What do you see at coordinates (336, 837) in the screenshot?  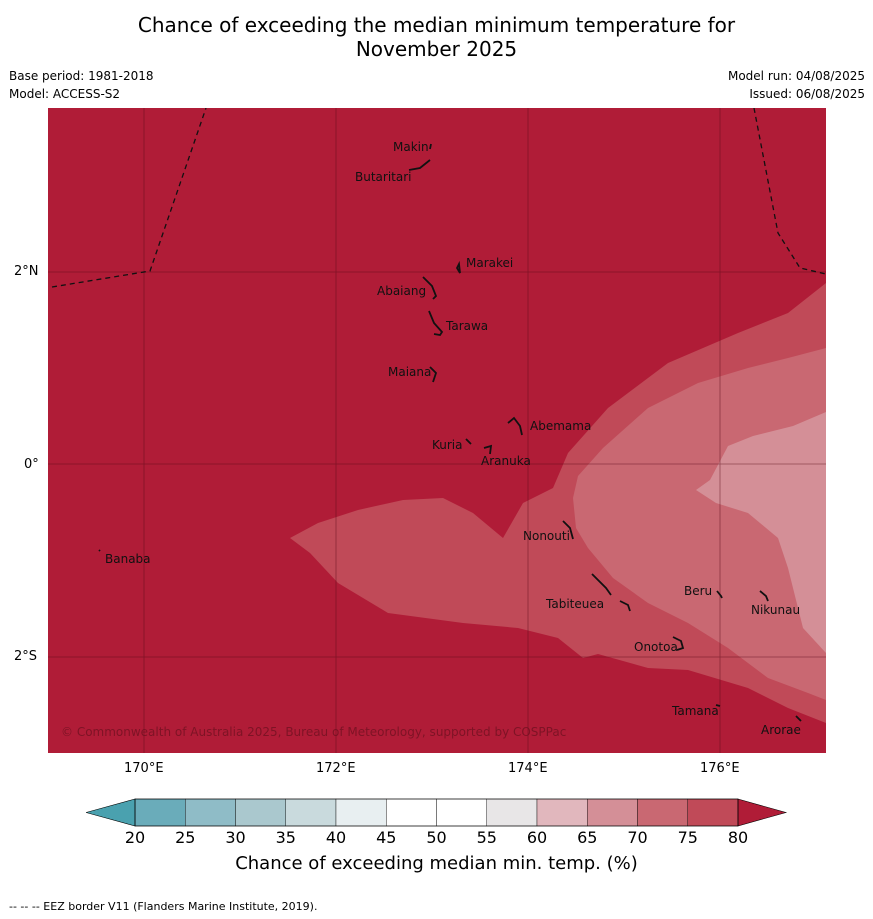 I see `colorbar-tick-label: 40` at bounding box center [336, 837].